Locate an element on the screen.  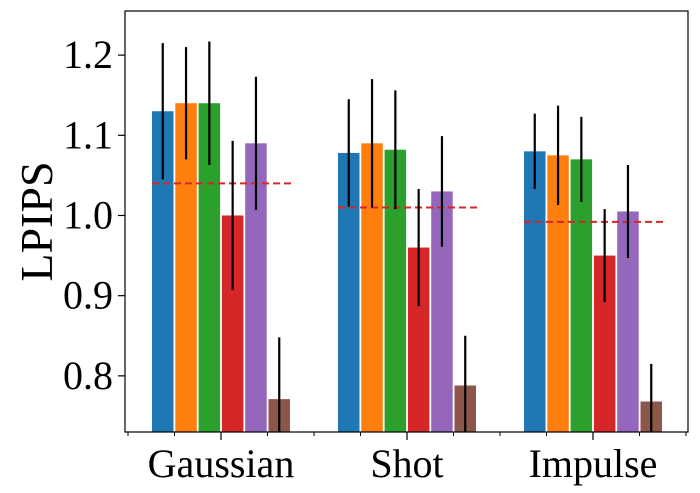
y-tick-label: 1.2 is located at coordinates (88, 54).